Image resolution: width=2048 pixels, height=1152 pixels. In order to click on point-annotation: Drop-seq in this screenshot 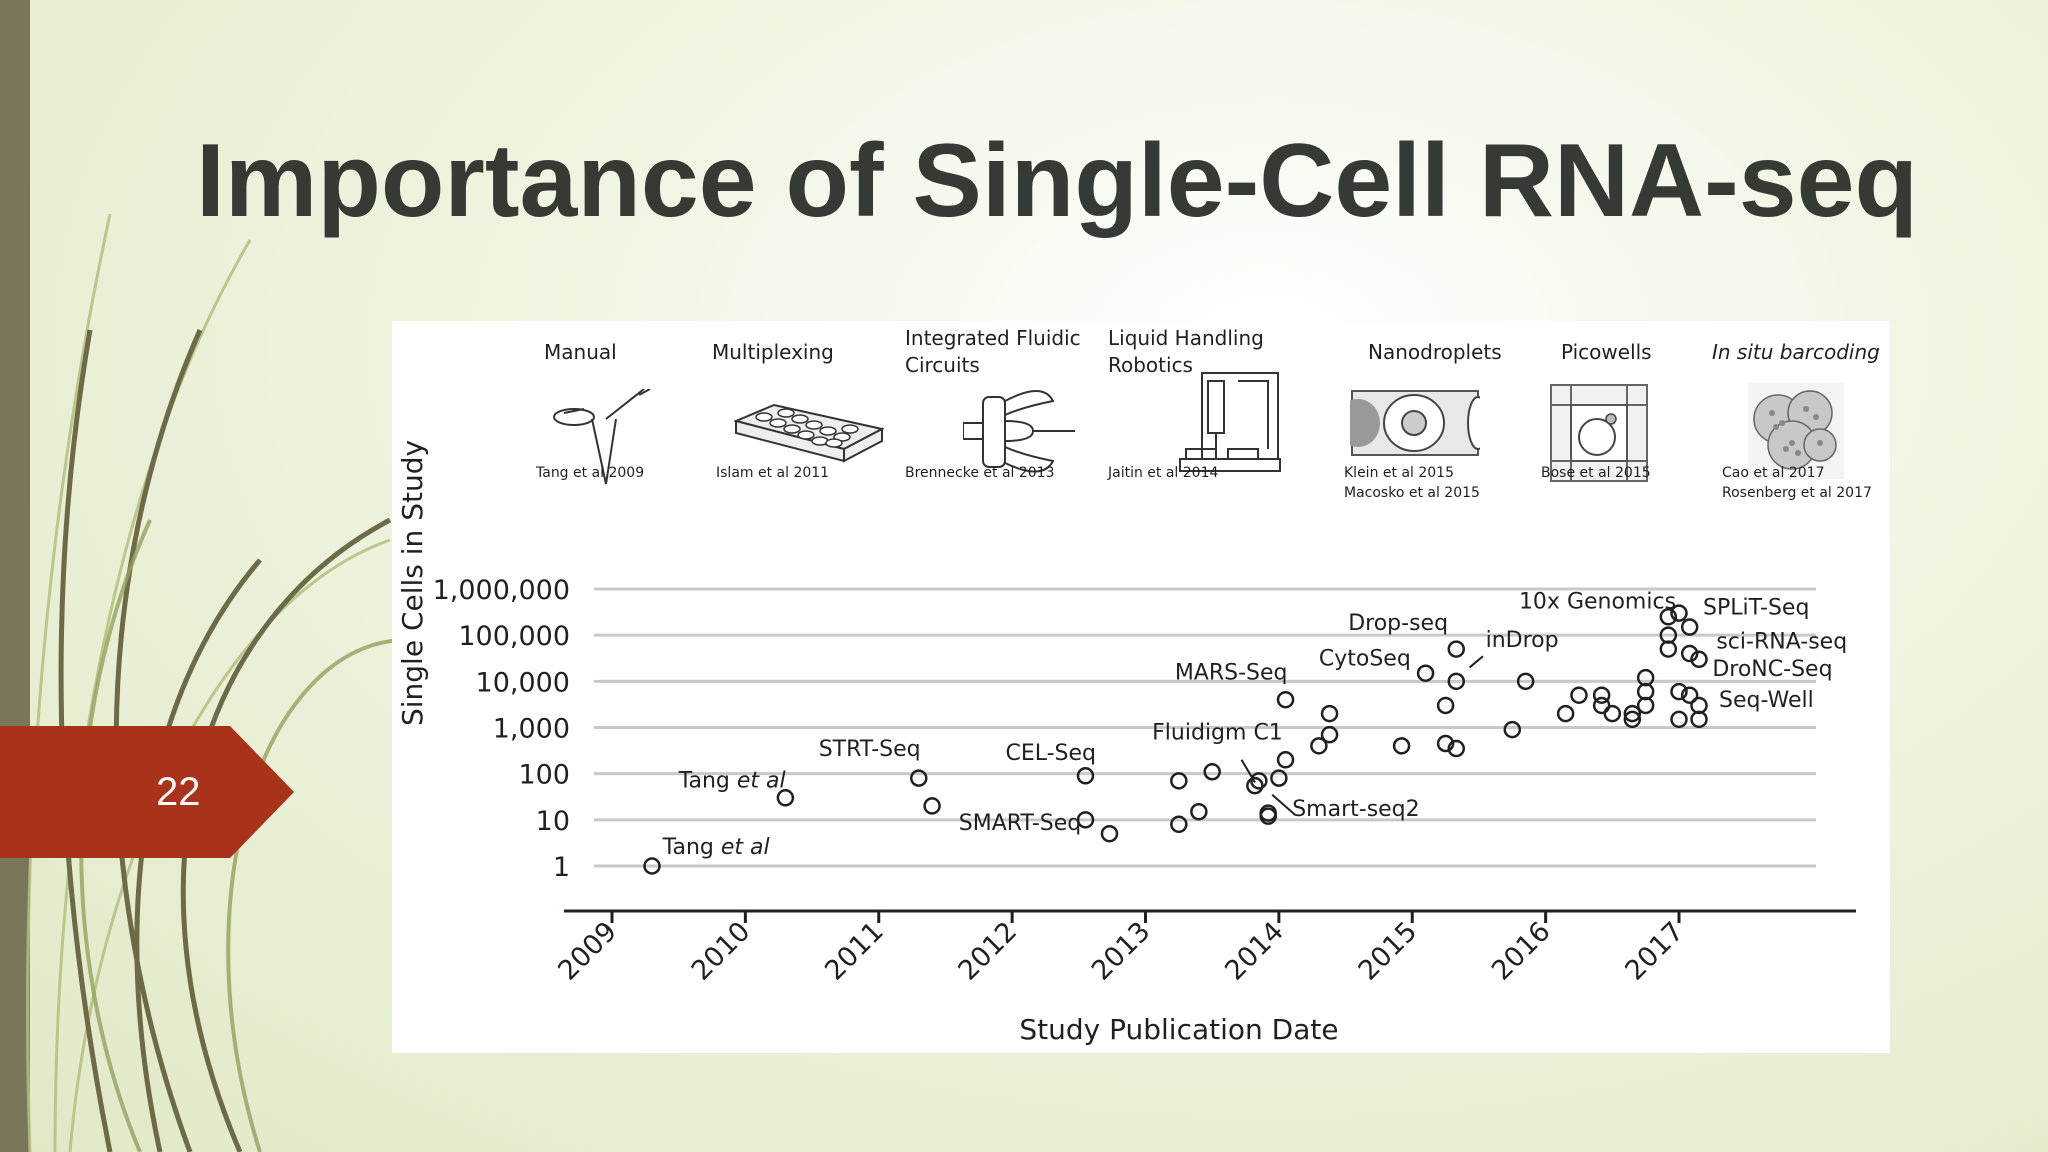, I will do `click(1398, 623)`.